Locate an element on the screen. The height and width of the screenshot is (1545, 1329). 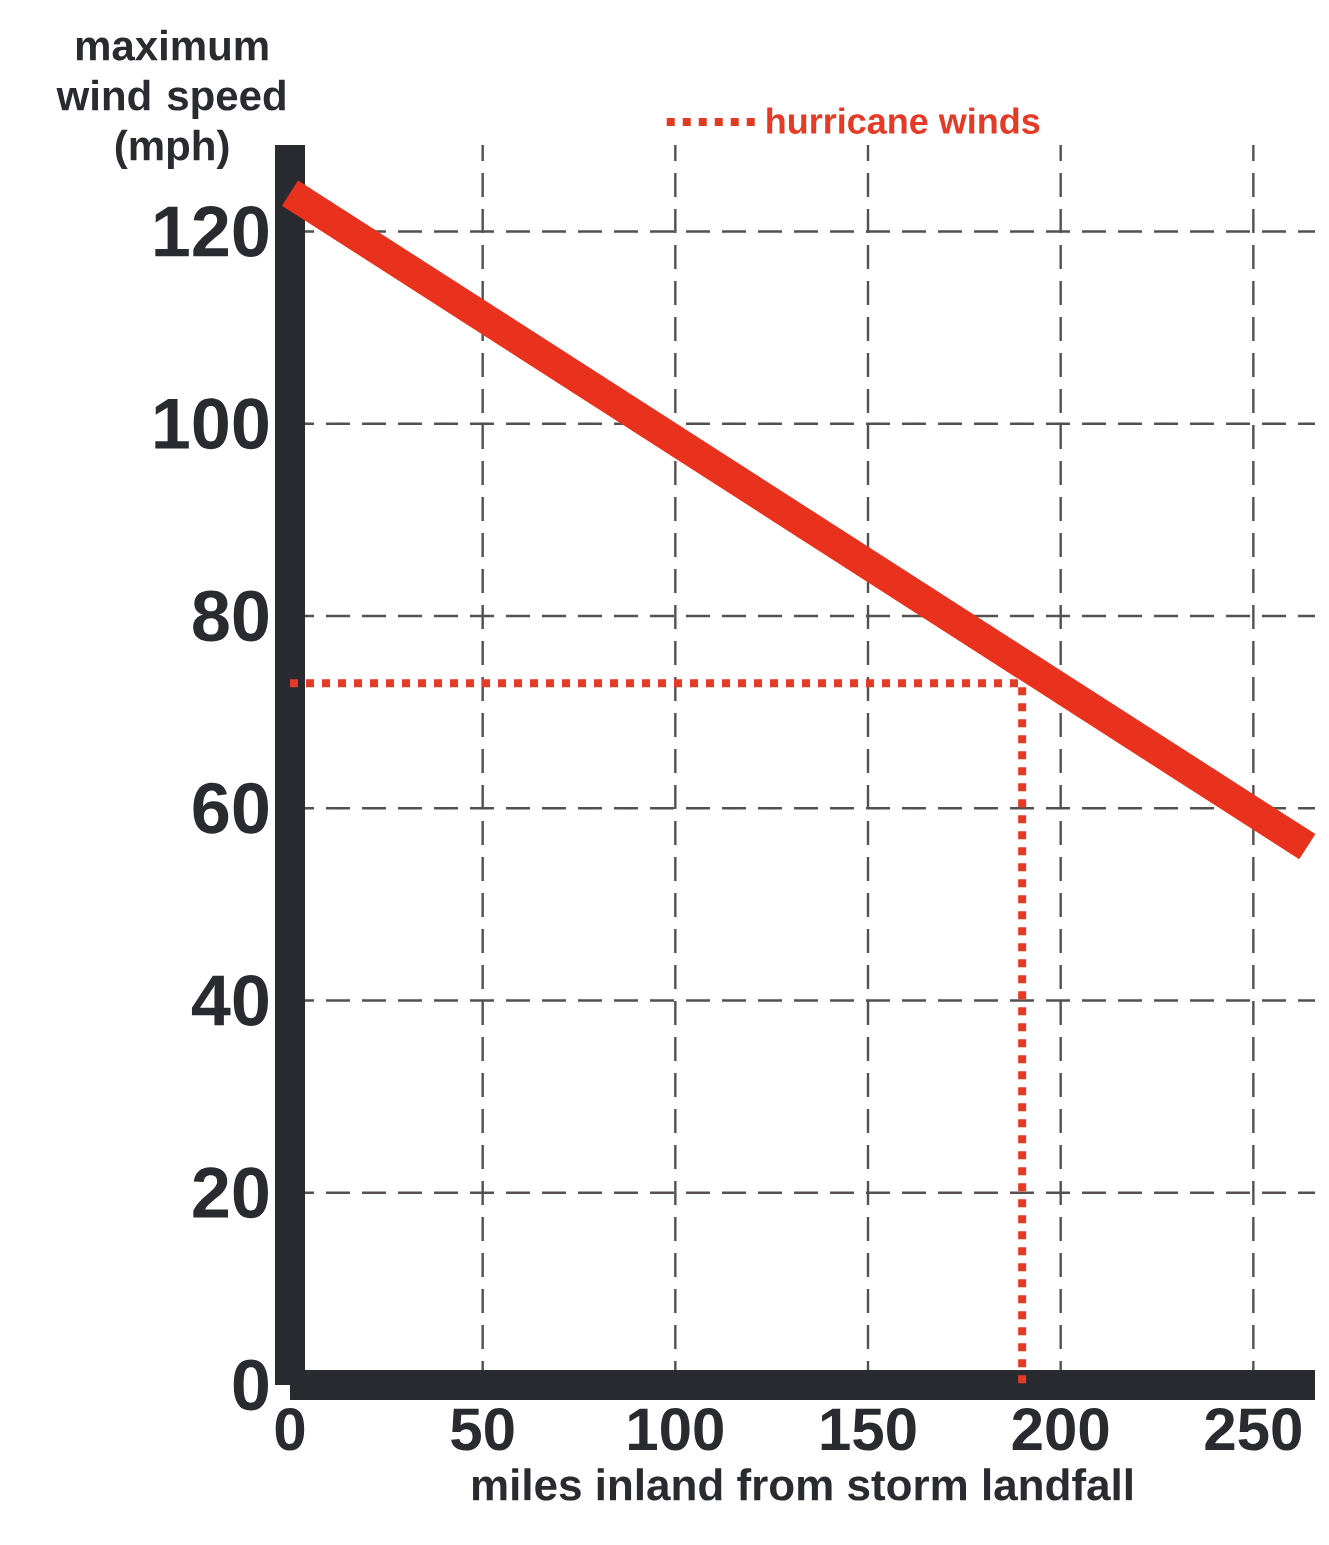
y-tick-label: 0 is located at coordinates (250, 1385).